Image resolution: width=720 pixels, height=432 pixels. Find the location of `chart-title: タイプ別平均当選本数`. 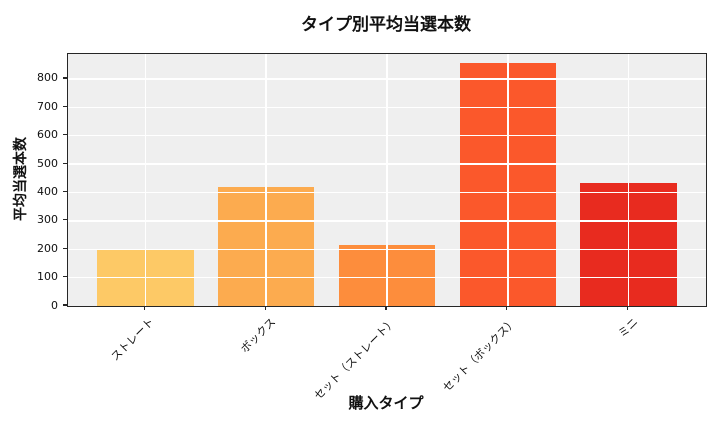

chart-title: タイプ別平均当選本数 is located at coordinates (386, 25).